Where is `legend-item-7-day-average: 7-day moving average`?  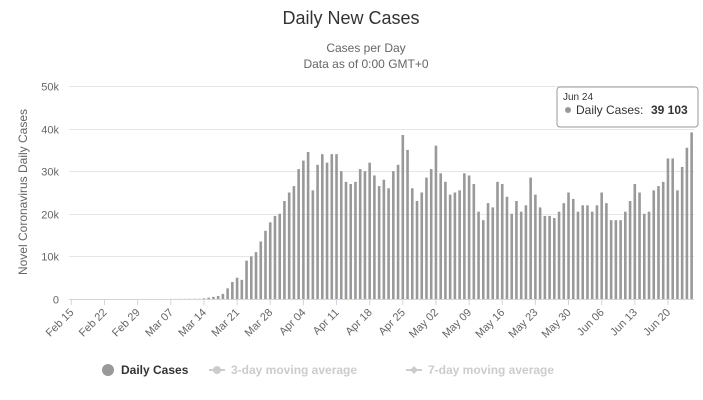 legend-item-7-day-average: 7-day moving average is located at coordinates (480, 370).